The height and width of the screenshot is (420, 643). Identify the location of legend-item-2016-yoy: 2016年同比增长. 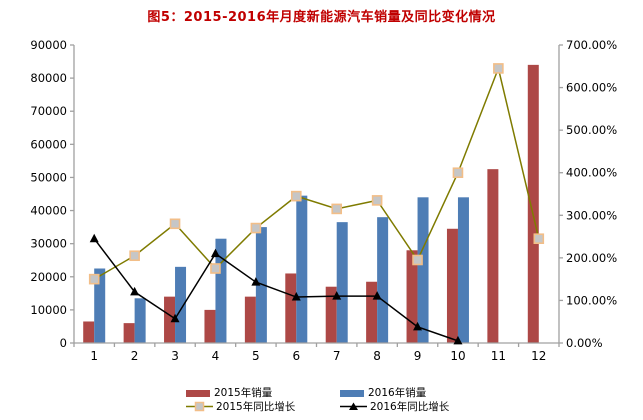
(394, 406).